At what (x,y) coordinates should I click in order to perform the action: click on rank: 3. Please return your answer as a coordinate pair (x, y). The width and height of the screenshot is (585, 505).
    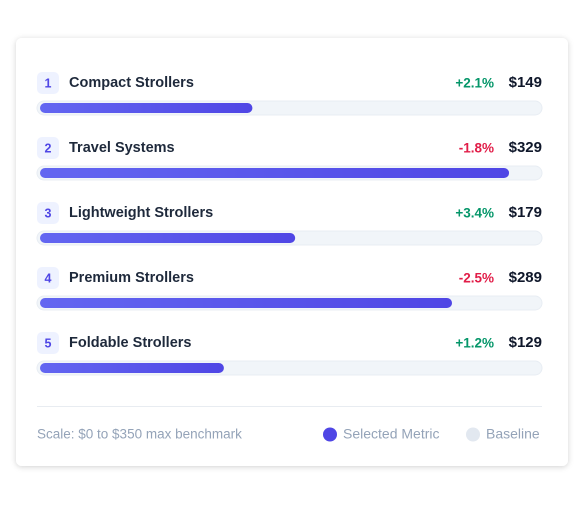
    Looking at the image, I should click on (48, 213).